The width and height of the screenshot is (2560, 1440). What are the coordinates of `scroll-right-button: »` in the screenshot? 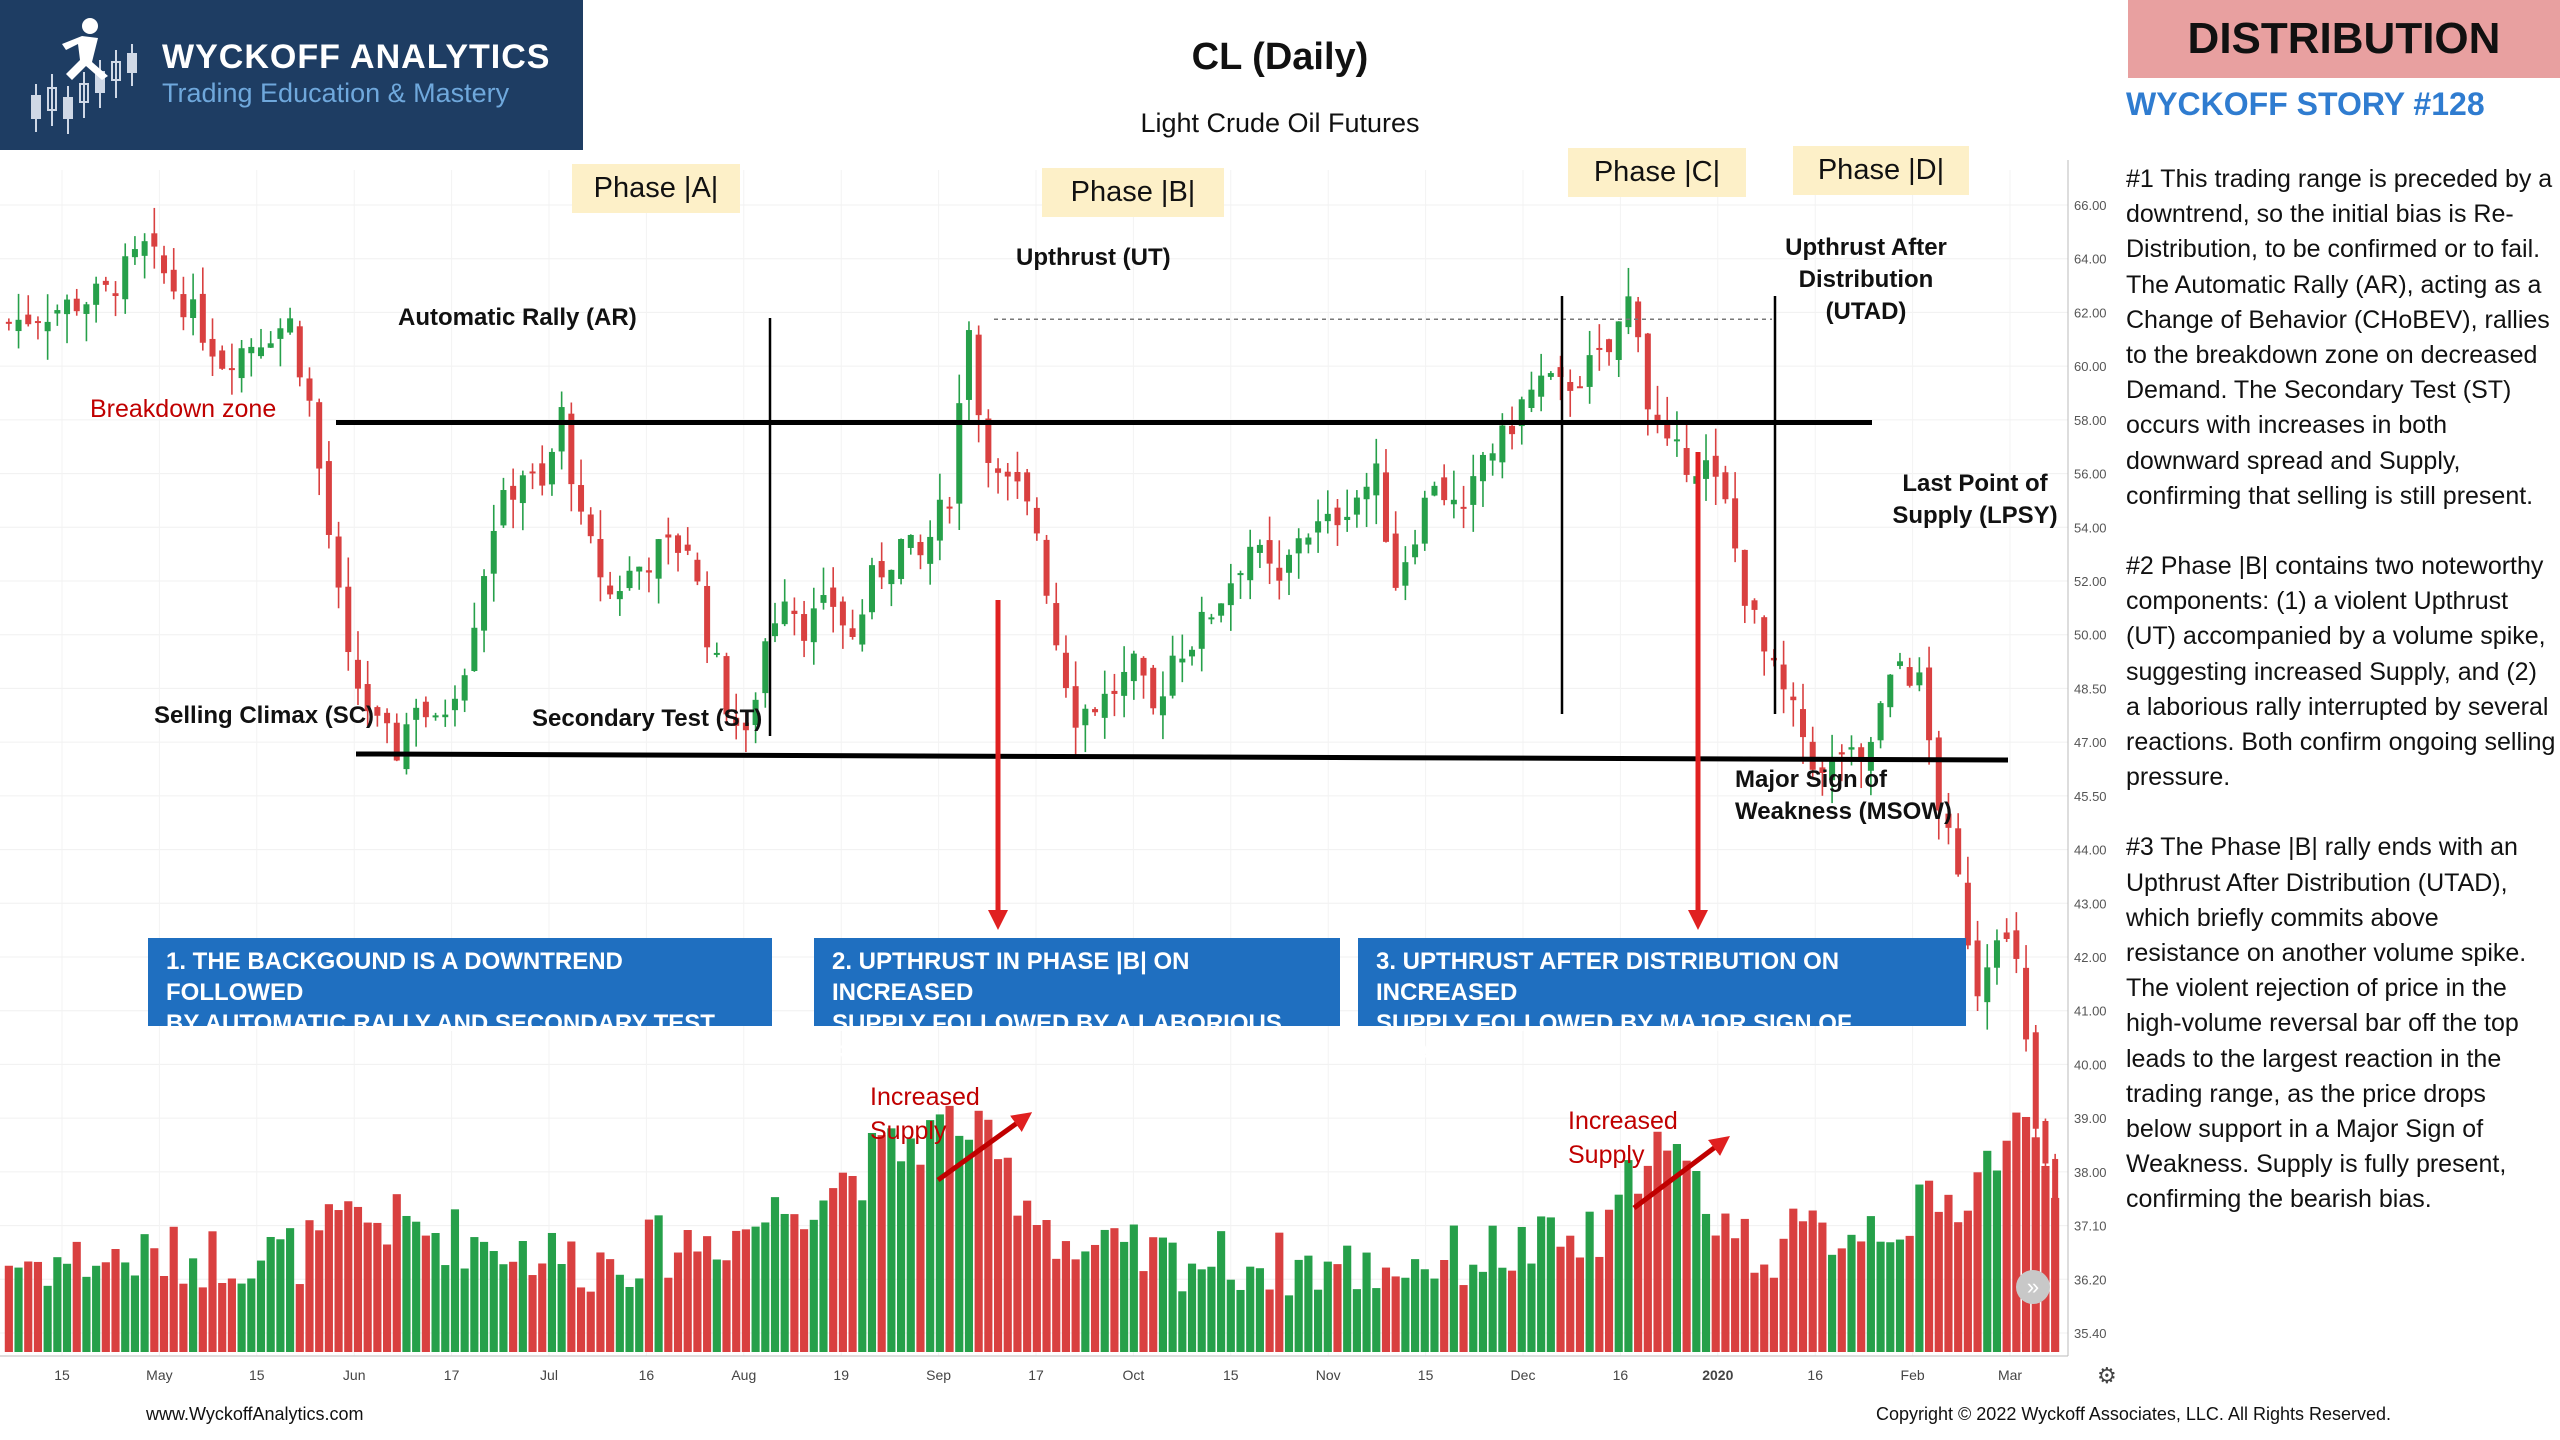 It's located at (2033, 1287).